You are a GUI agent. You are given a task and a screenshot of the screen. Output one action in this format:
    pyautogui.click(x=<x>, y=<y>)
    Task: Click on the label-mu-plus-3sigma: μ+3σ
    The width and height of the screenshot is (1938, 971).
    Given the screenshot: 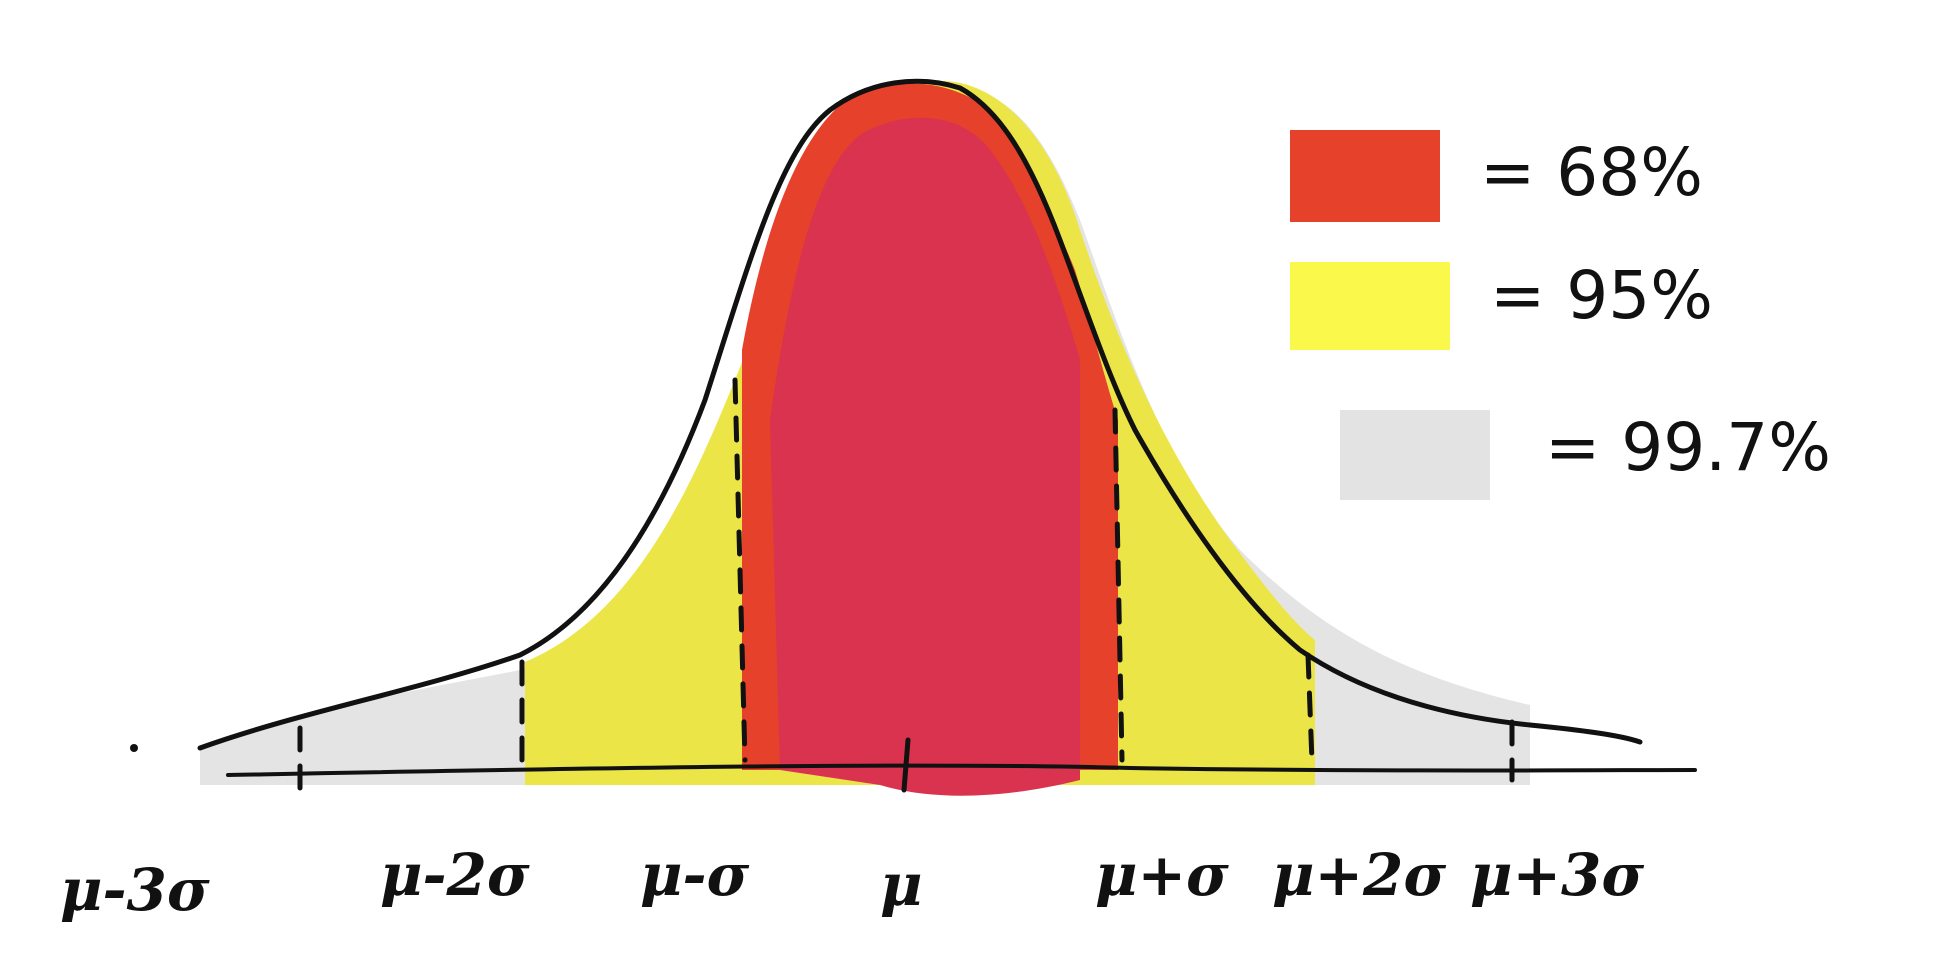 What is the action you would take?
    pyautogui.click(x=1557, y=875)
    